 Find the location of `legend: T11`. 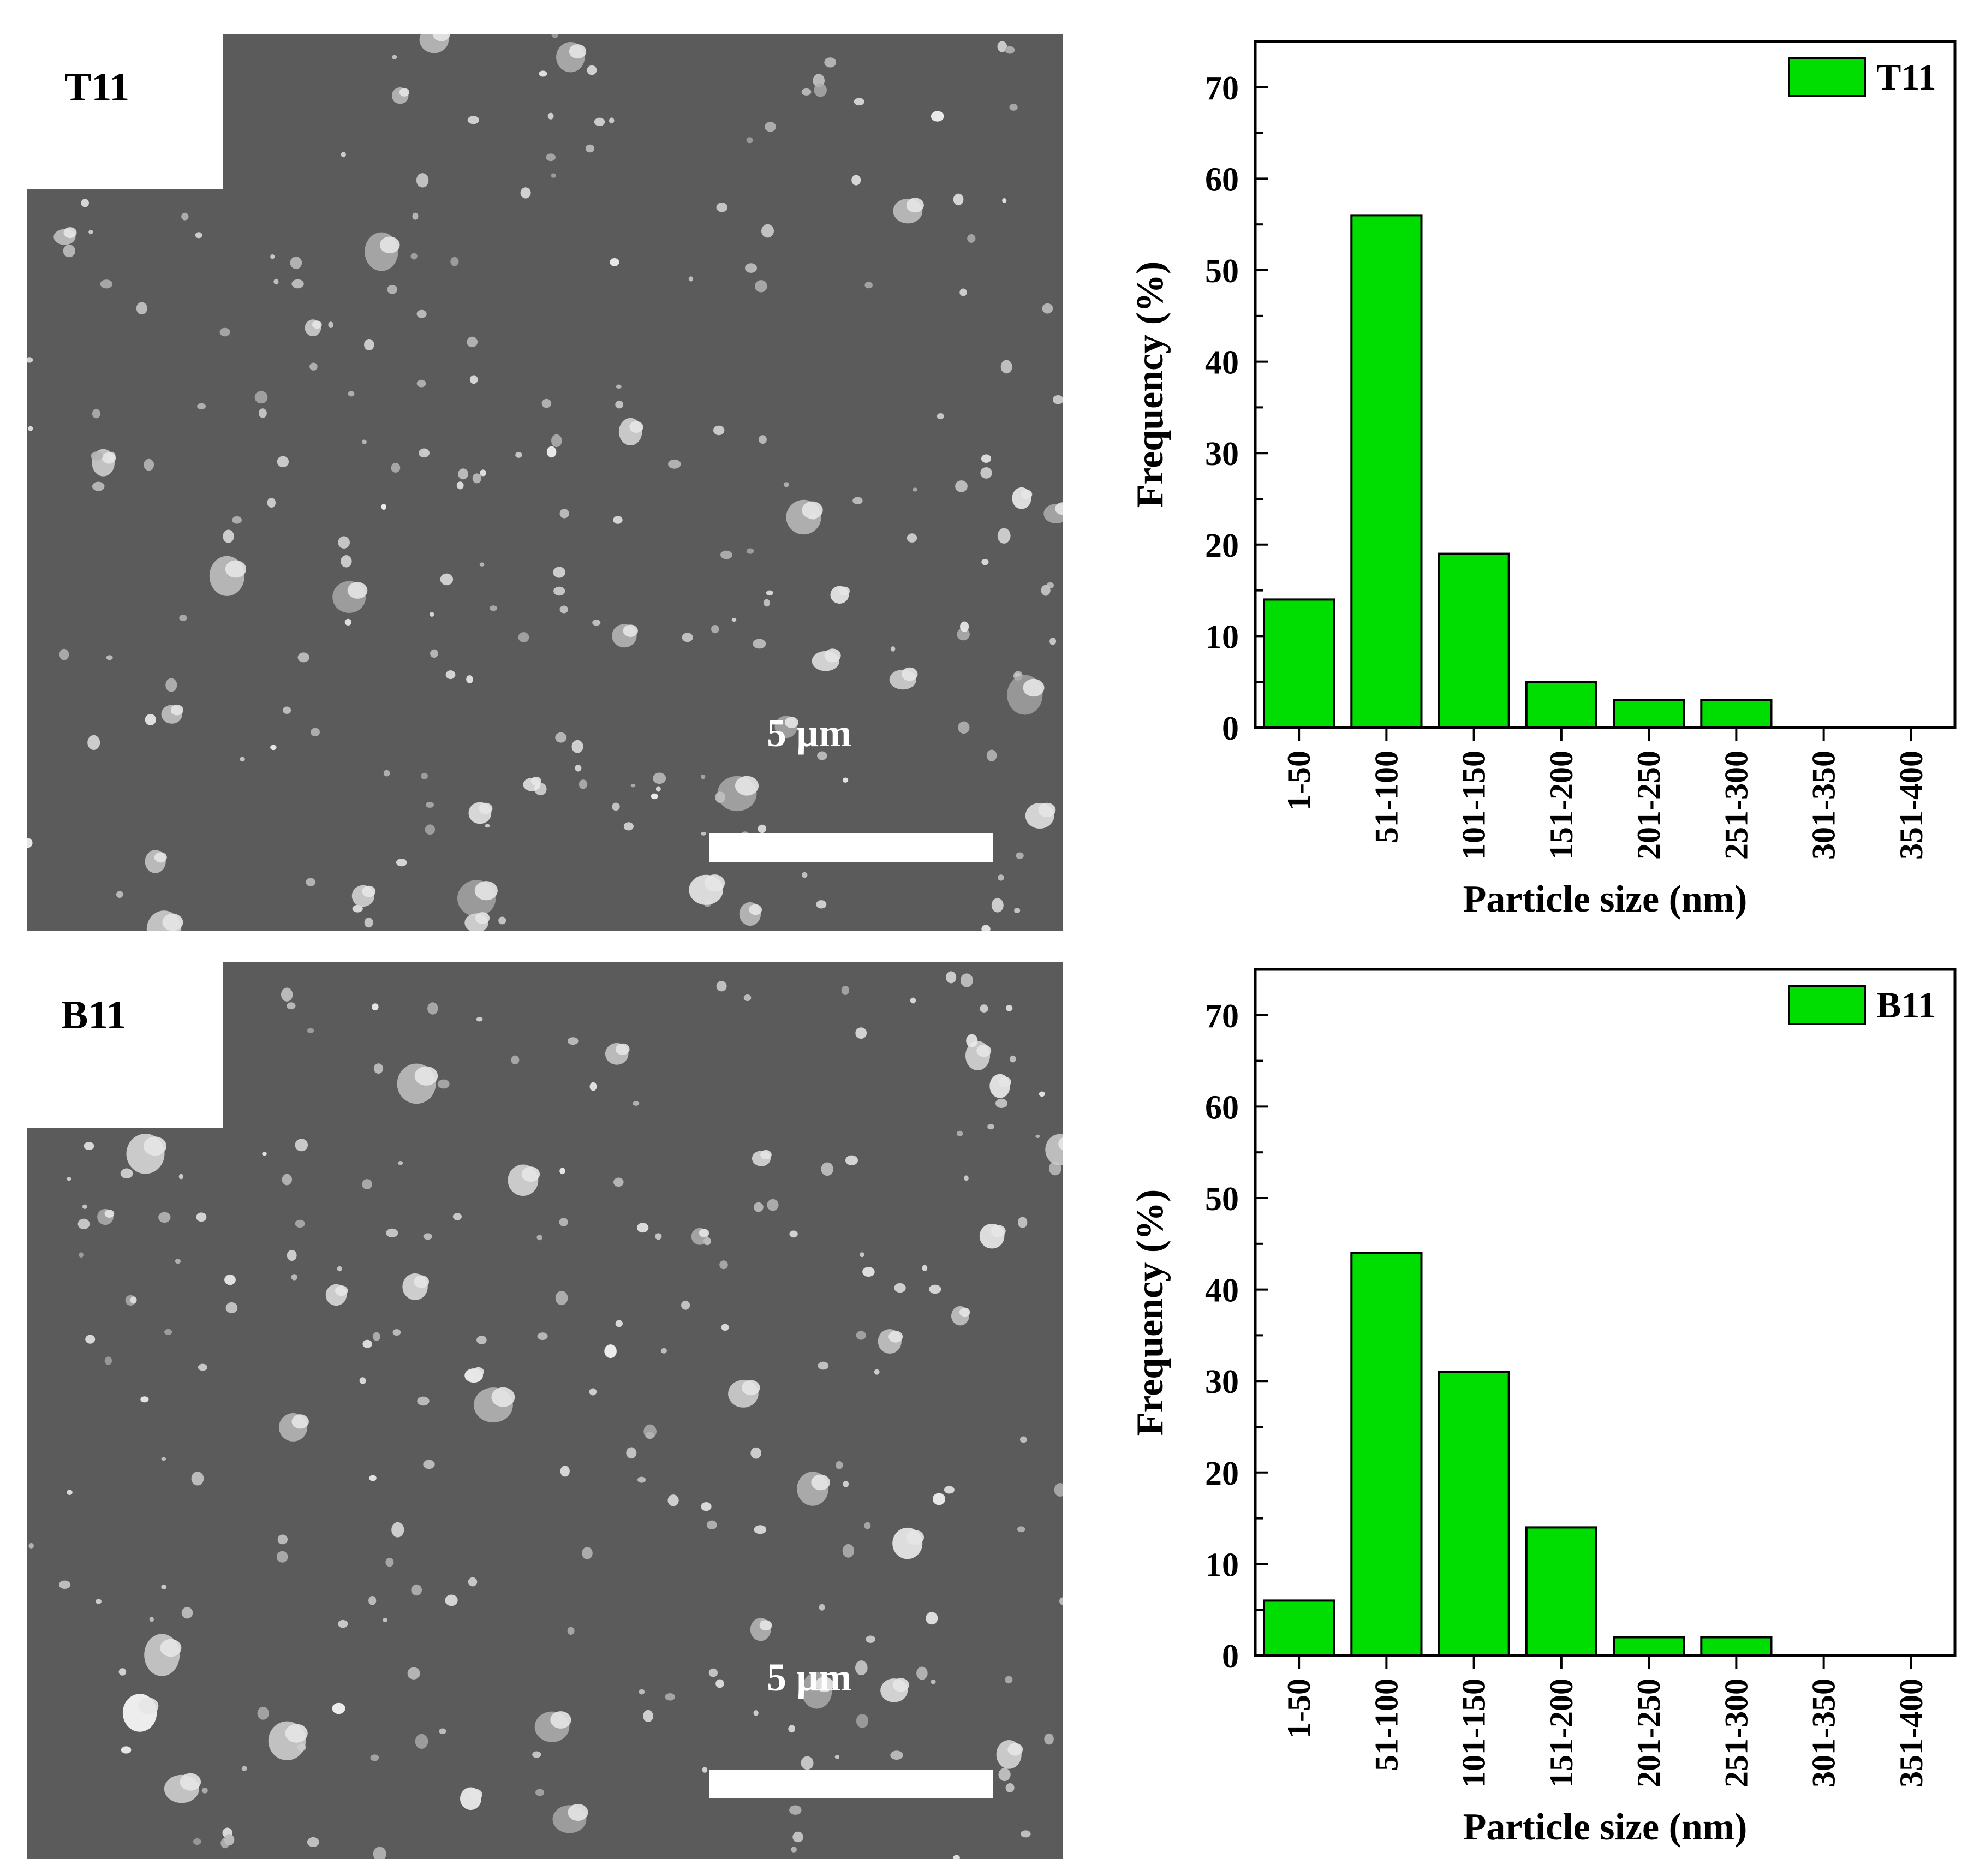

legend: T11 is located at coordinates (1862, 77).